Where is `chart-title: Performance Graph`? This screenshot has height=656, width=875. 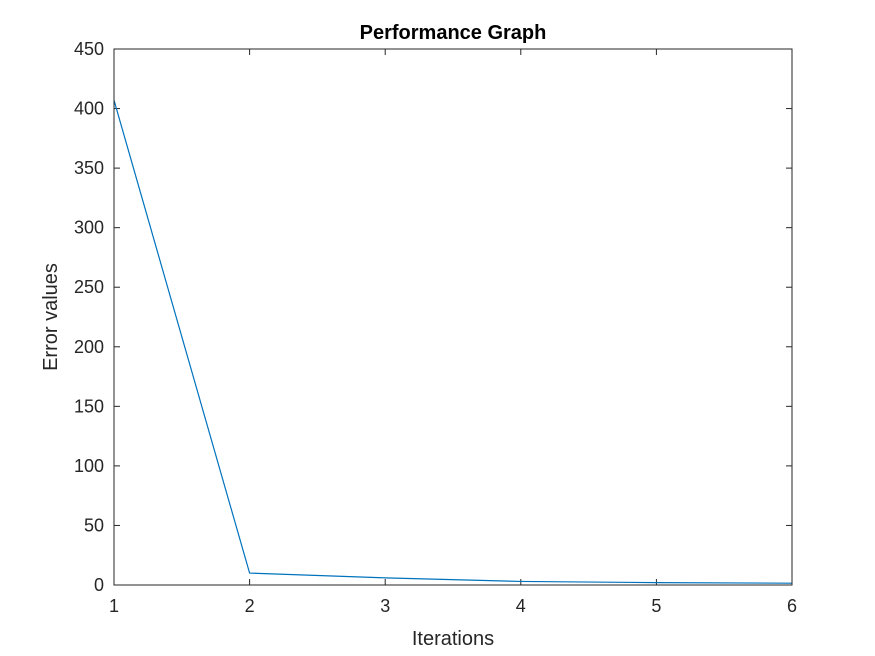 chart-title: Performance Graph is located at coordinates (453, 33).